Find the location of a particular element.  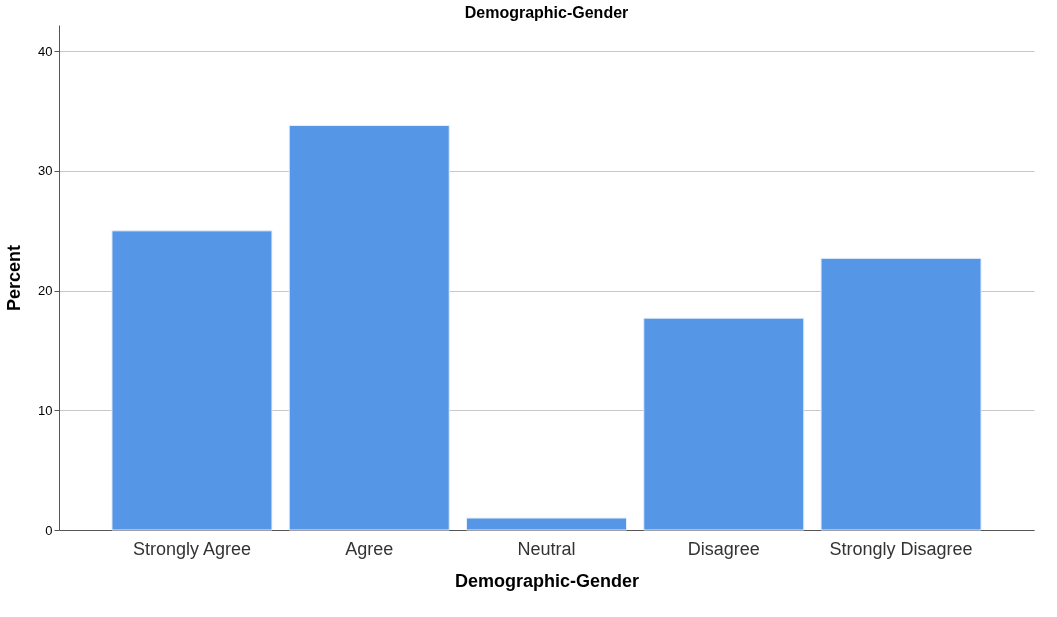

y-tick-label: 0 is located at coordinates (49, 530).